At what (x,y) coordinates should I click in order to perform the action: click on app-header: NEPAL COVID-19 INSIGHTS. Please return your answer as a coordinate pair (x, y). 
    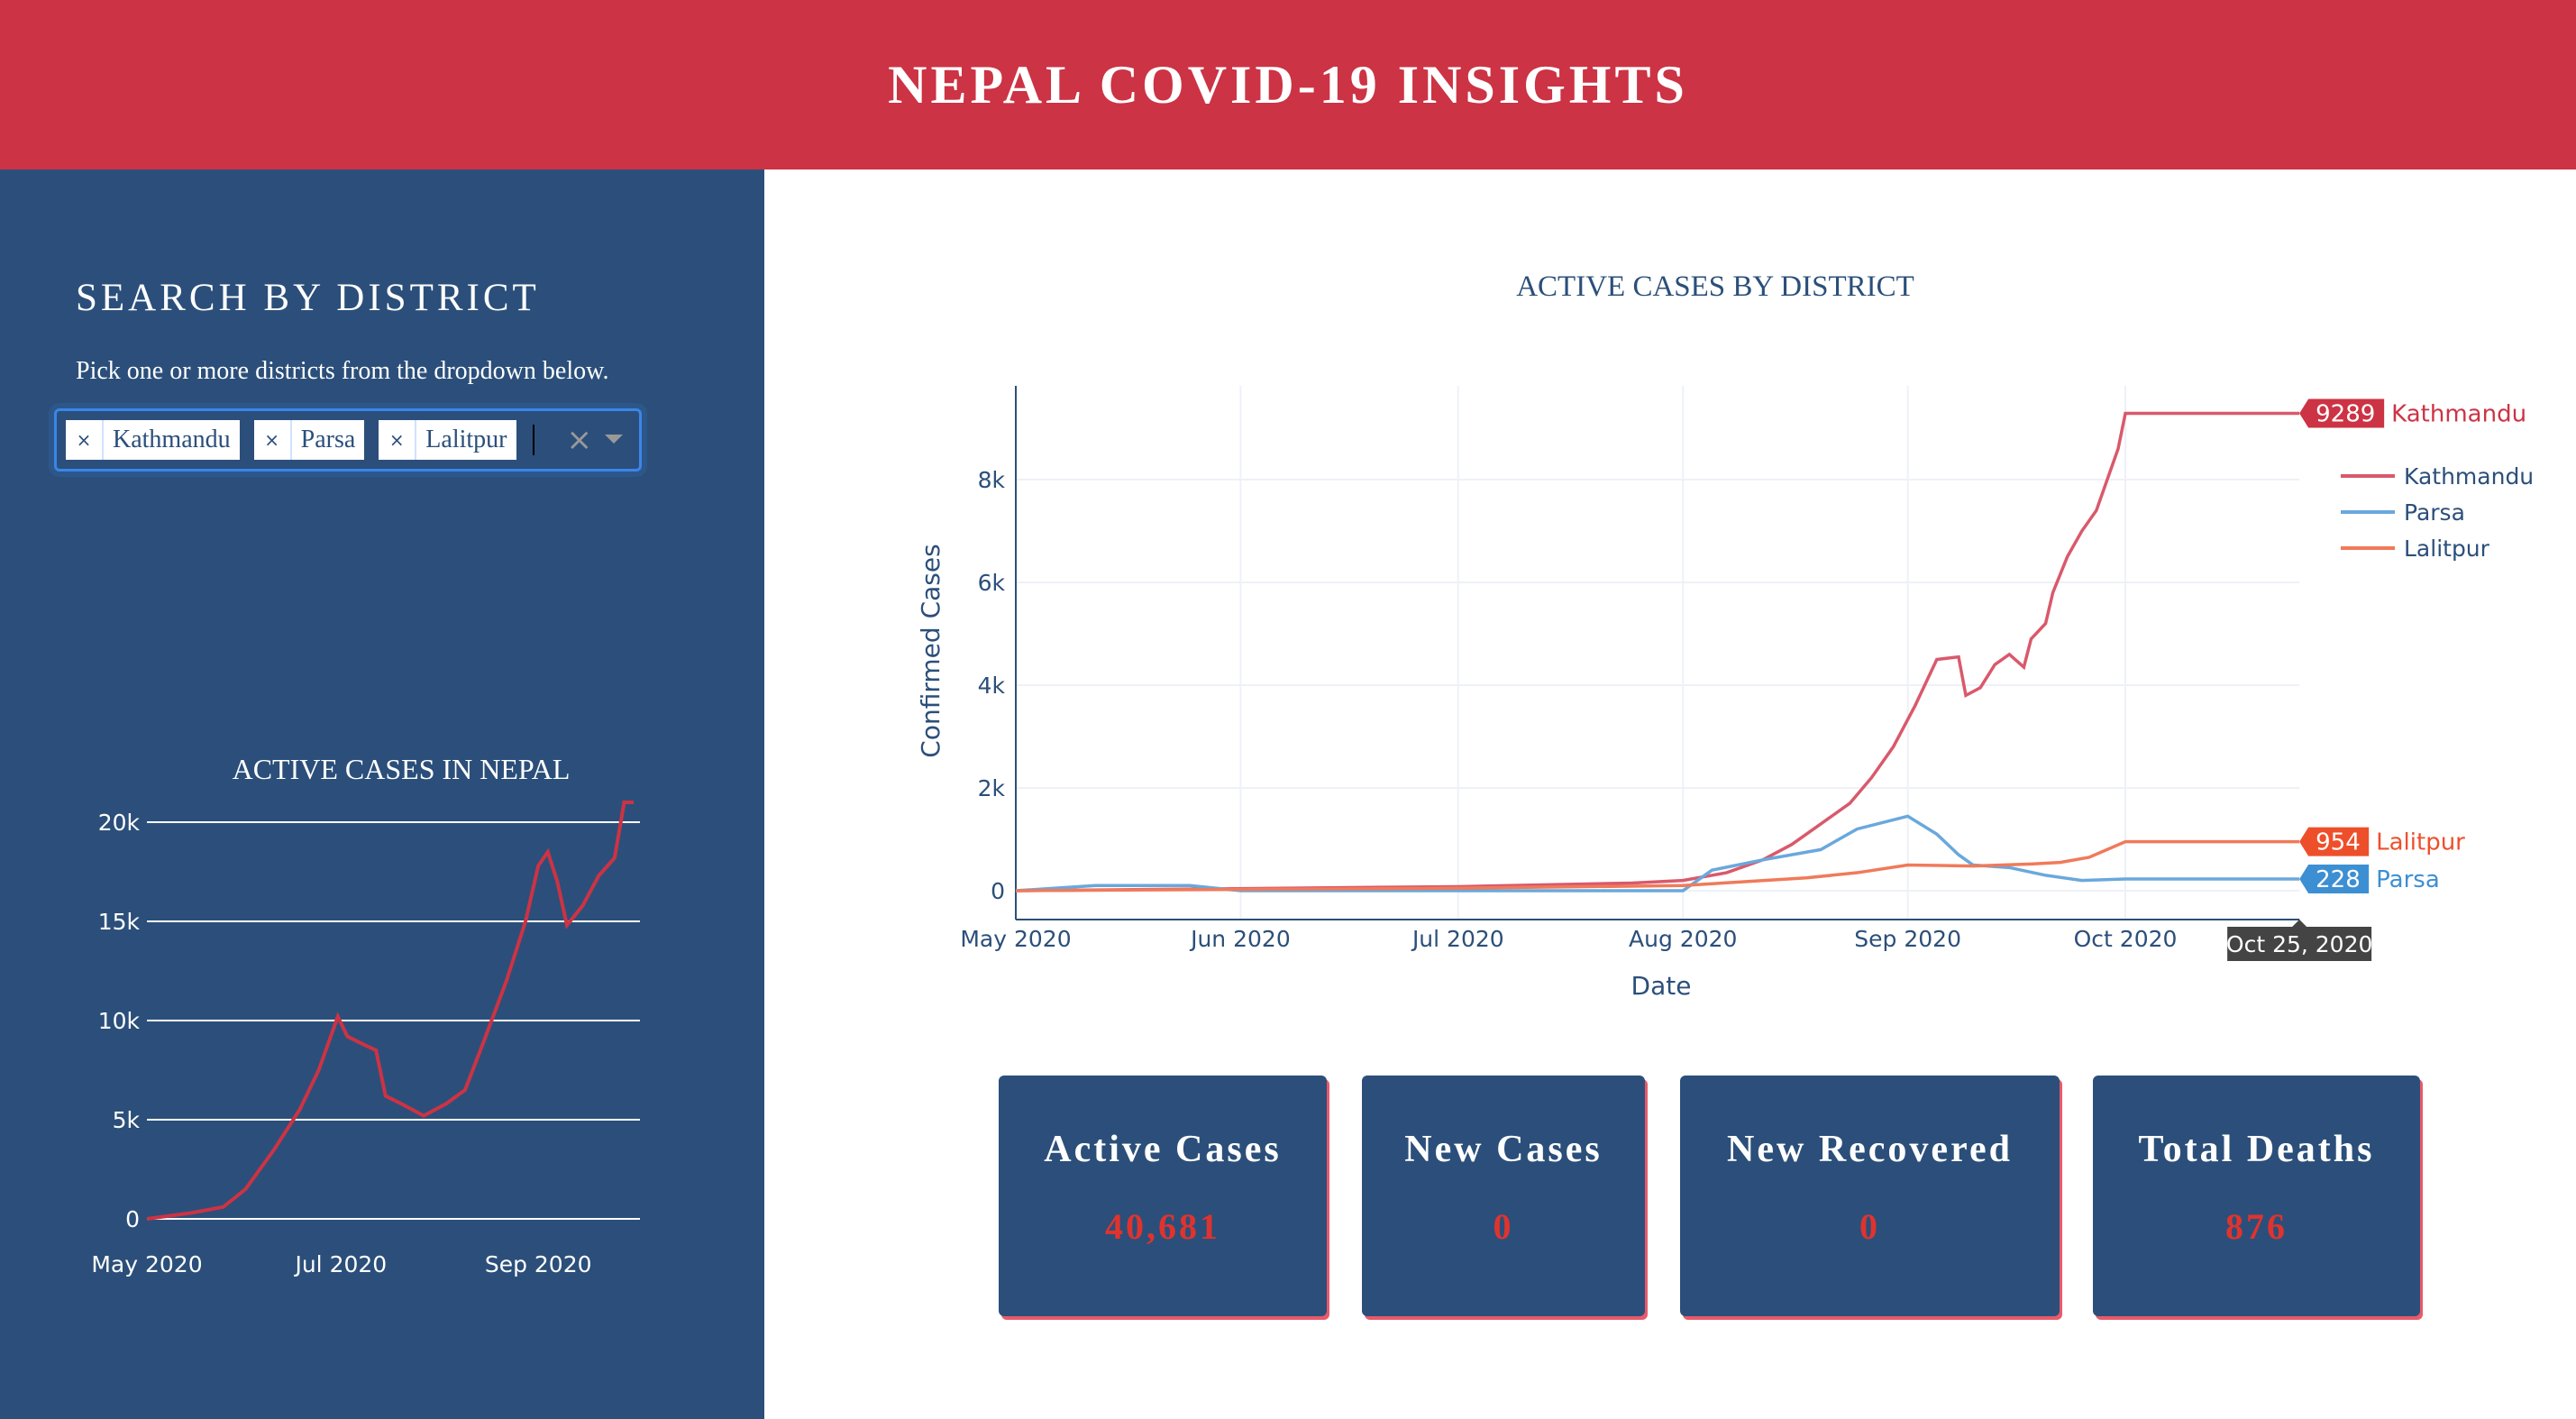
    Looking at the image, I should click on (1288, 84).